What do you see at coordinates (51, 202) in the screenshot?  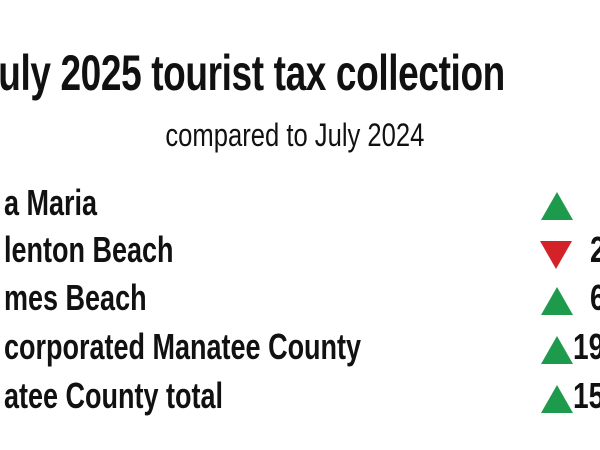 I see `row-label: a Maria` at bounding box center [51, 202].